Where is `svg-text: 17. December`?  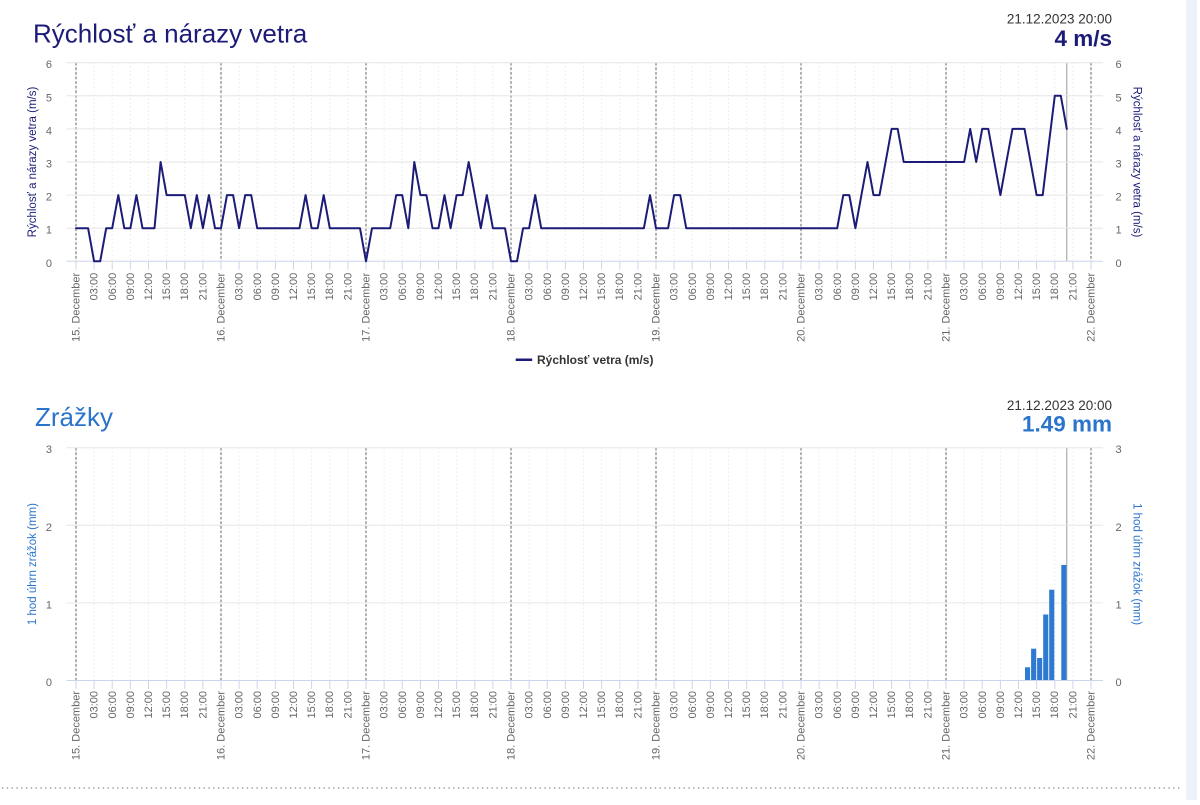 svg-text: 17. December is located at coordinates (367, 725).